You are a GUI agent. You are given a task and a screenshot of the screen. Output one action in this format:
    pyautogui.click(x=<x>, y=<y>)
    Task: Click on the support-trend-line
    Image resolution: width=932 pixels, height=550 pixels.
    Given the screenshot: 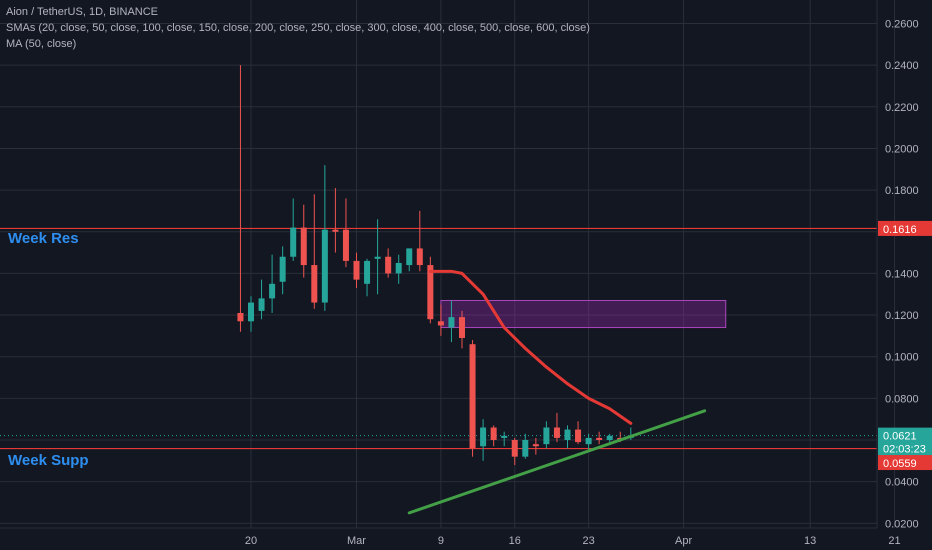 What is the action you would take?
    pyautogui.click(x=557, y=462)
    